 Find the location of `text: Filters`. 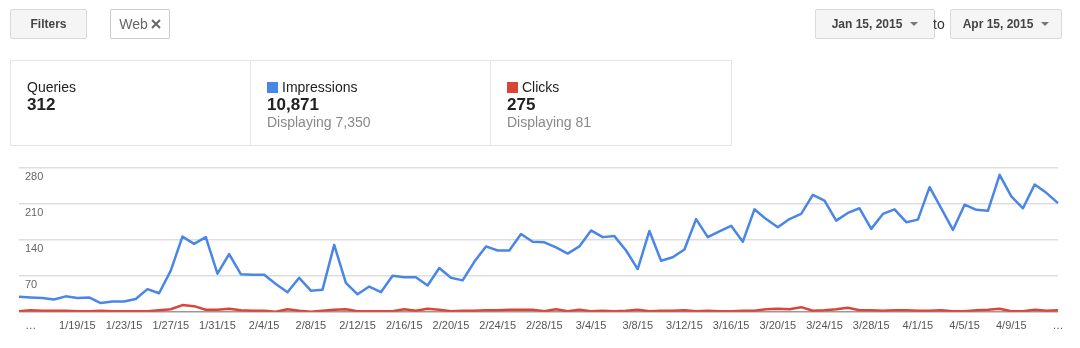

text: Filters is located at coordinates (48, 24).